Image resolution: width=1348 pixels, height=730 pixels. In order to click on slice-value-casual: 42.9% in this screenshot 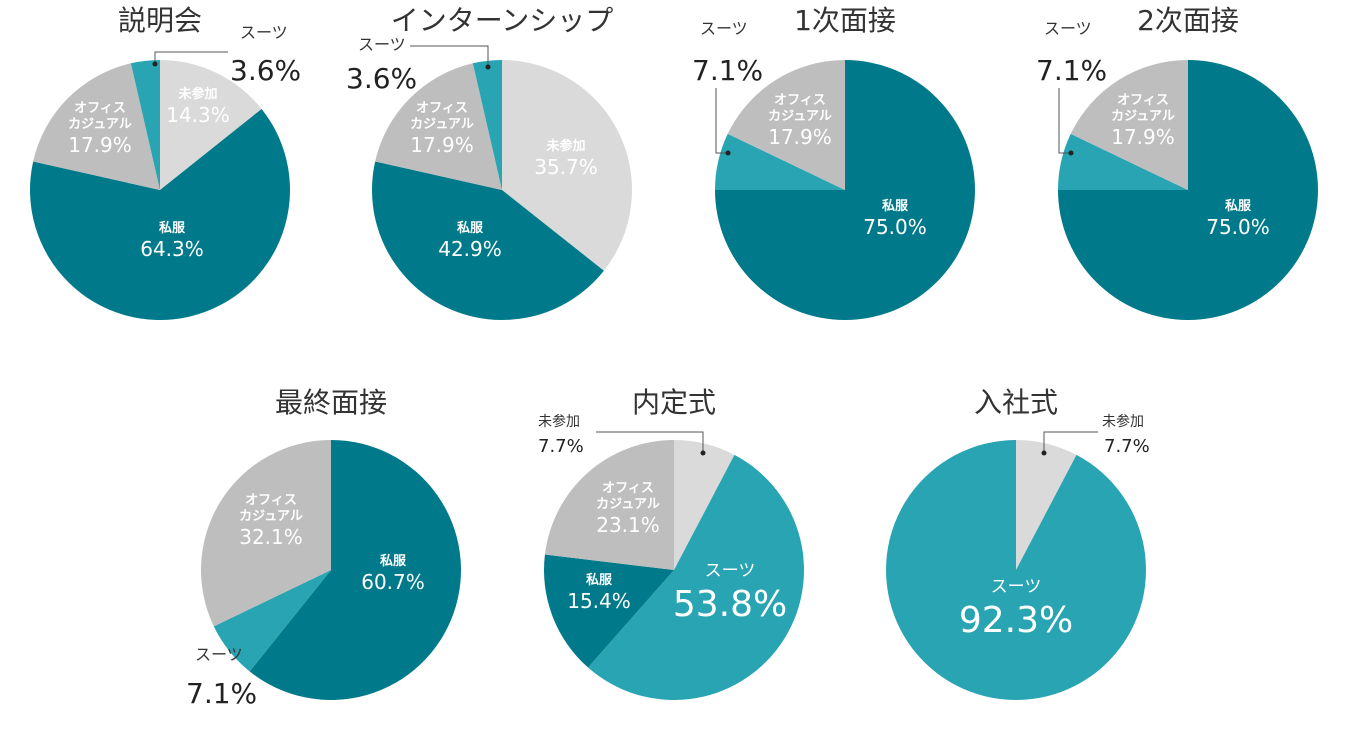, I will do `click(470, 249)`.